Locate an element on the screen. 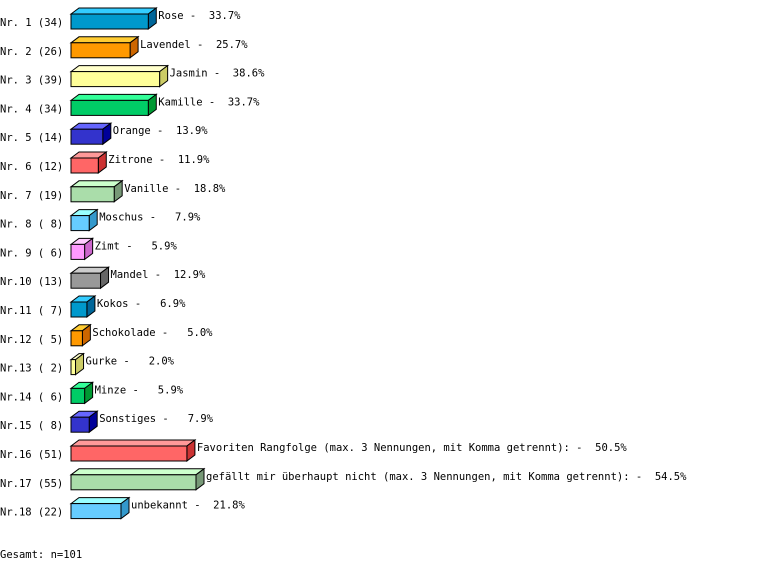 Image resolution: width=759 pixels, height=571 pixels. category-label: Nr.14 ( 6) is located at coordinates (31, 397).